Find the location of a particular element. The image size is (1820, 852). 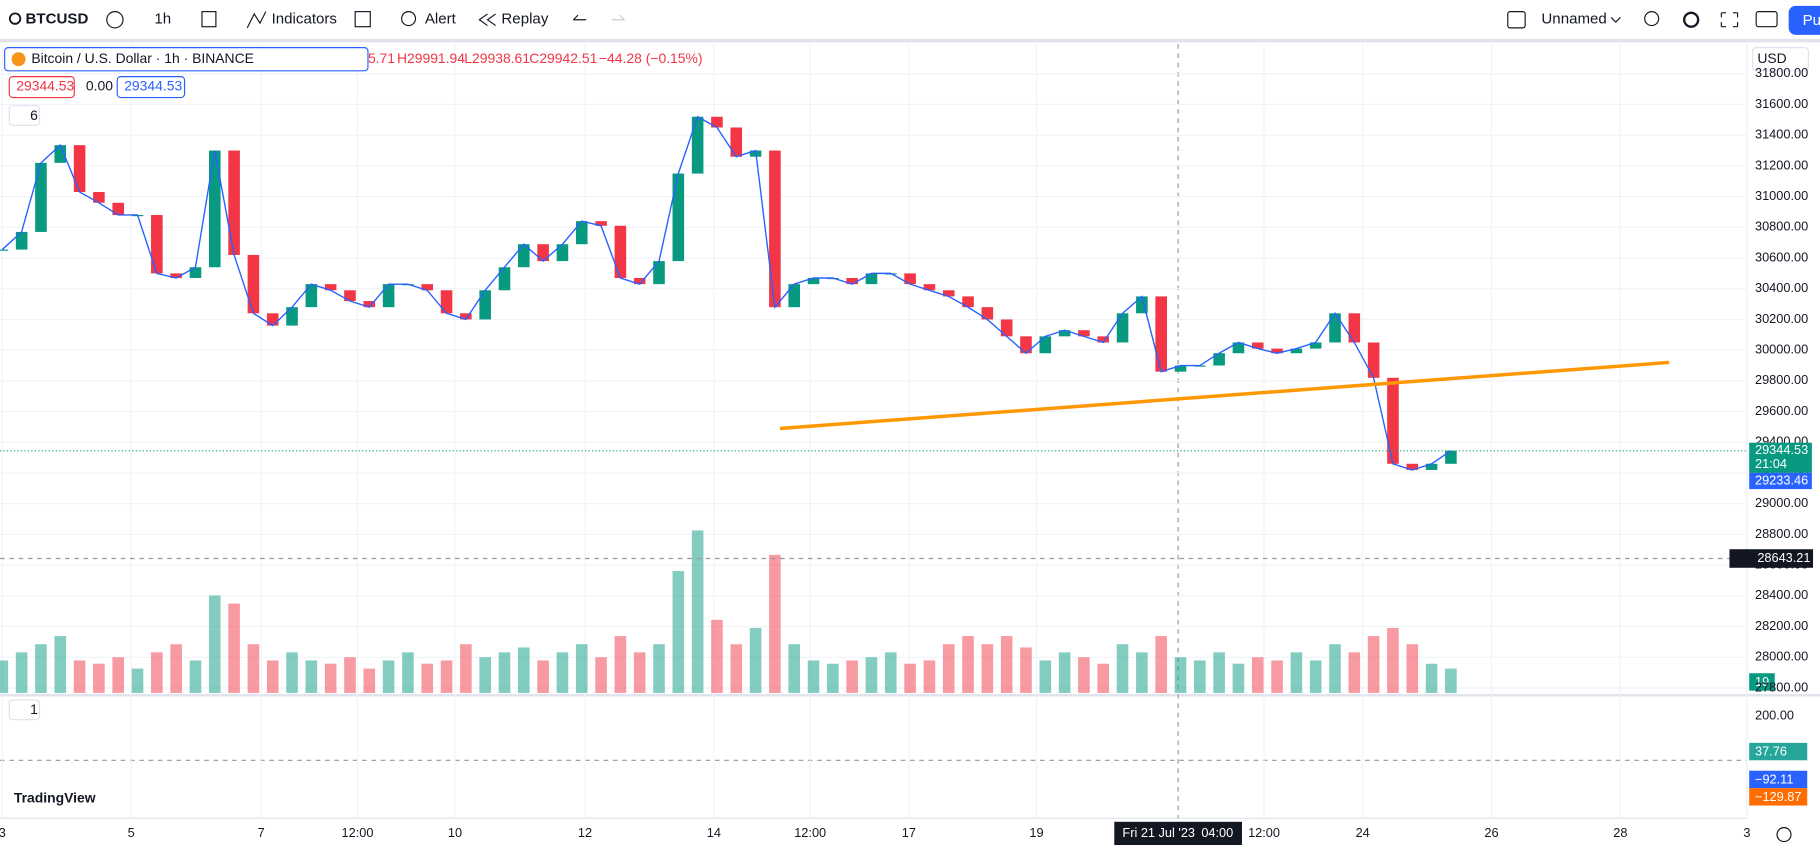

layout-icon is located at coordinates (1516, 20).